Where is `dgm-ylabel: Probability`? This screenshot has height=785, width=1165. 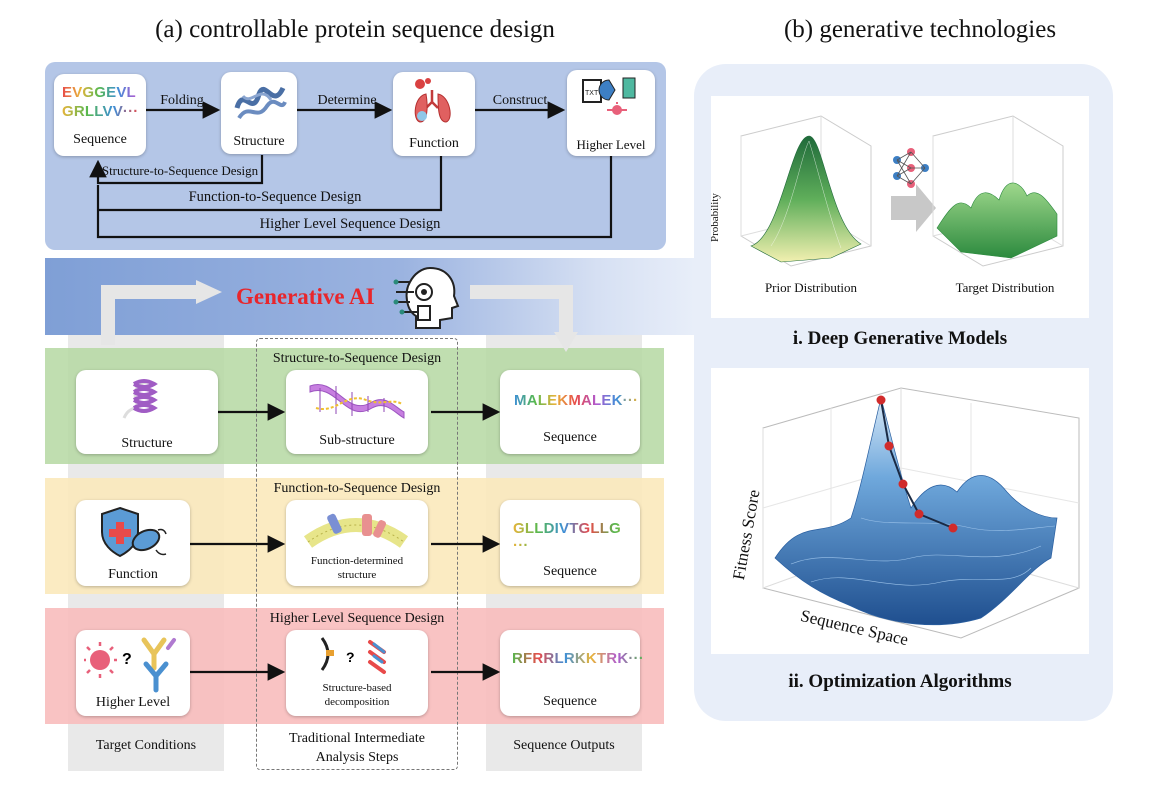 dgm-ylabel: Probability is located at coordinates (715, 217).